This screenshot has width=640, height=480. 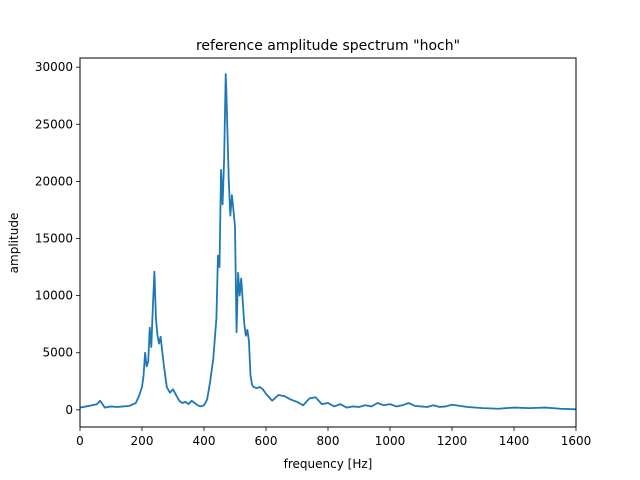 What do you see at coordinates (57, 353) in the screenshot?
I see `y-tick-label: 5000` at bounding box center [57, 353].